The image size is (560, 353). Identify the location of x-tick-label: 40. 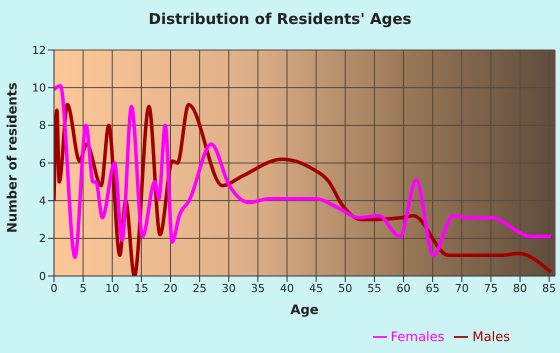
(287, 288).